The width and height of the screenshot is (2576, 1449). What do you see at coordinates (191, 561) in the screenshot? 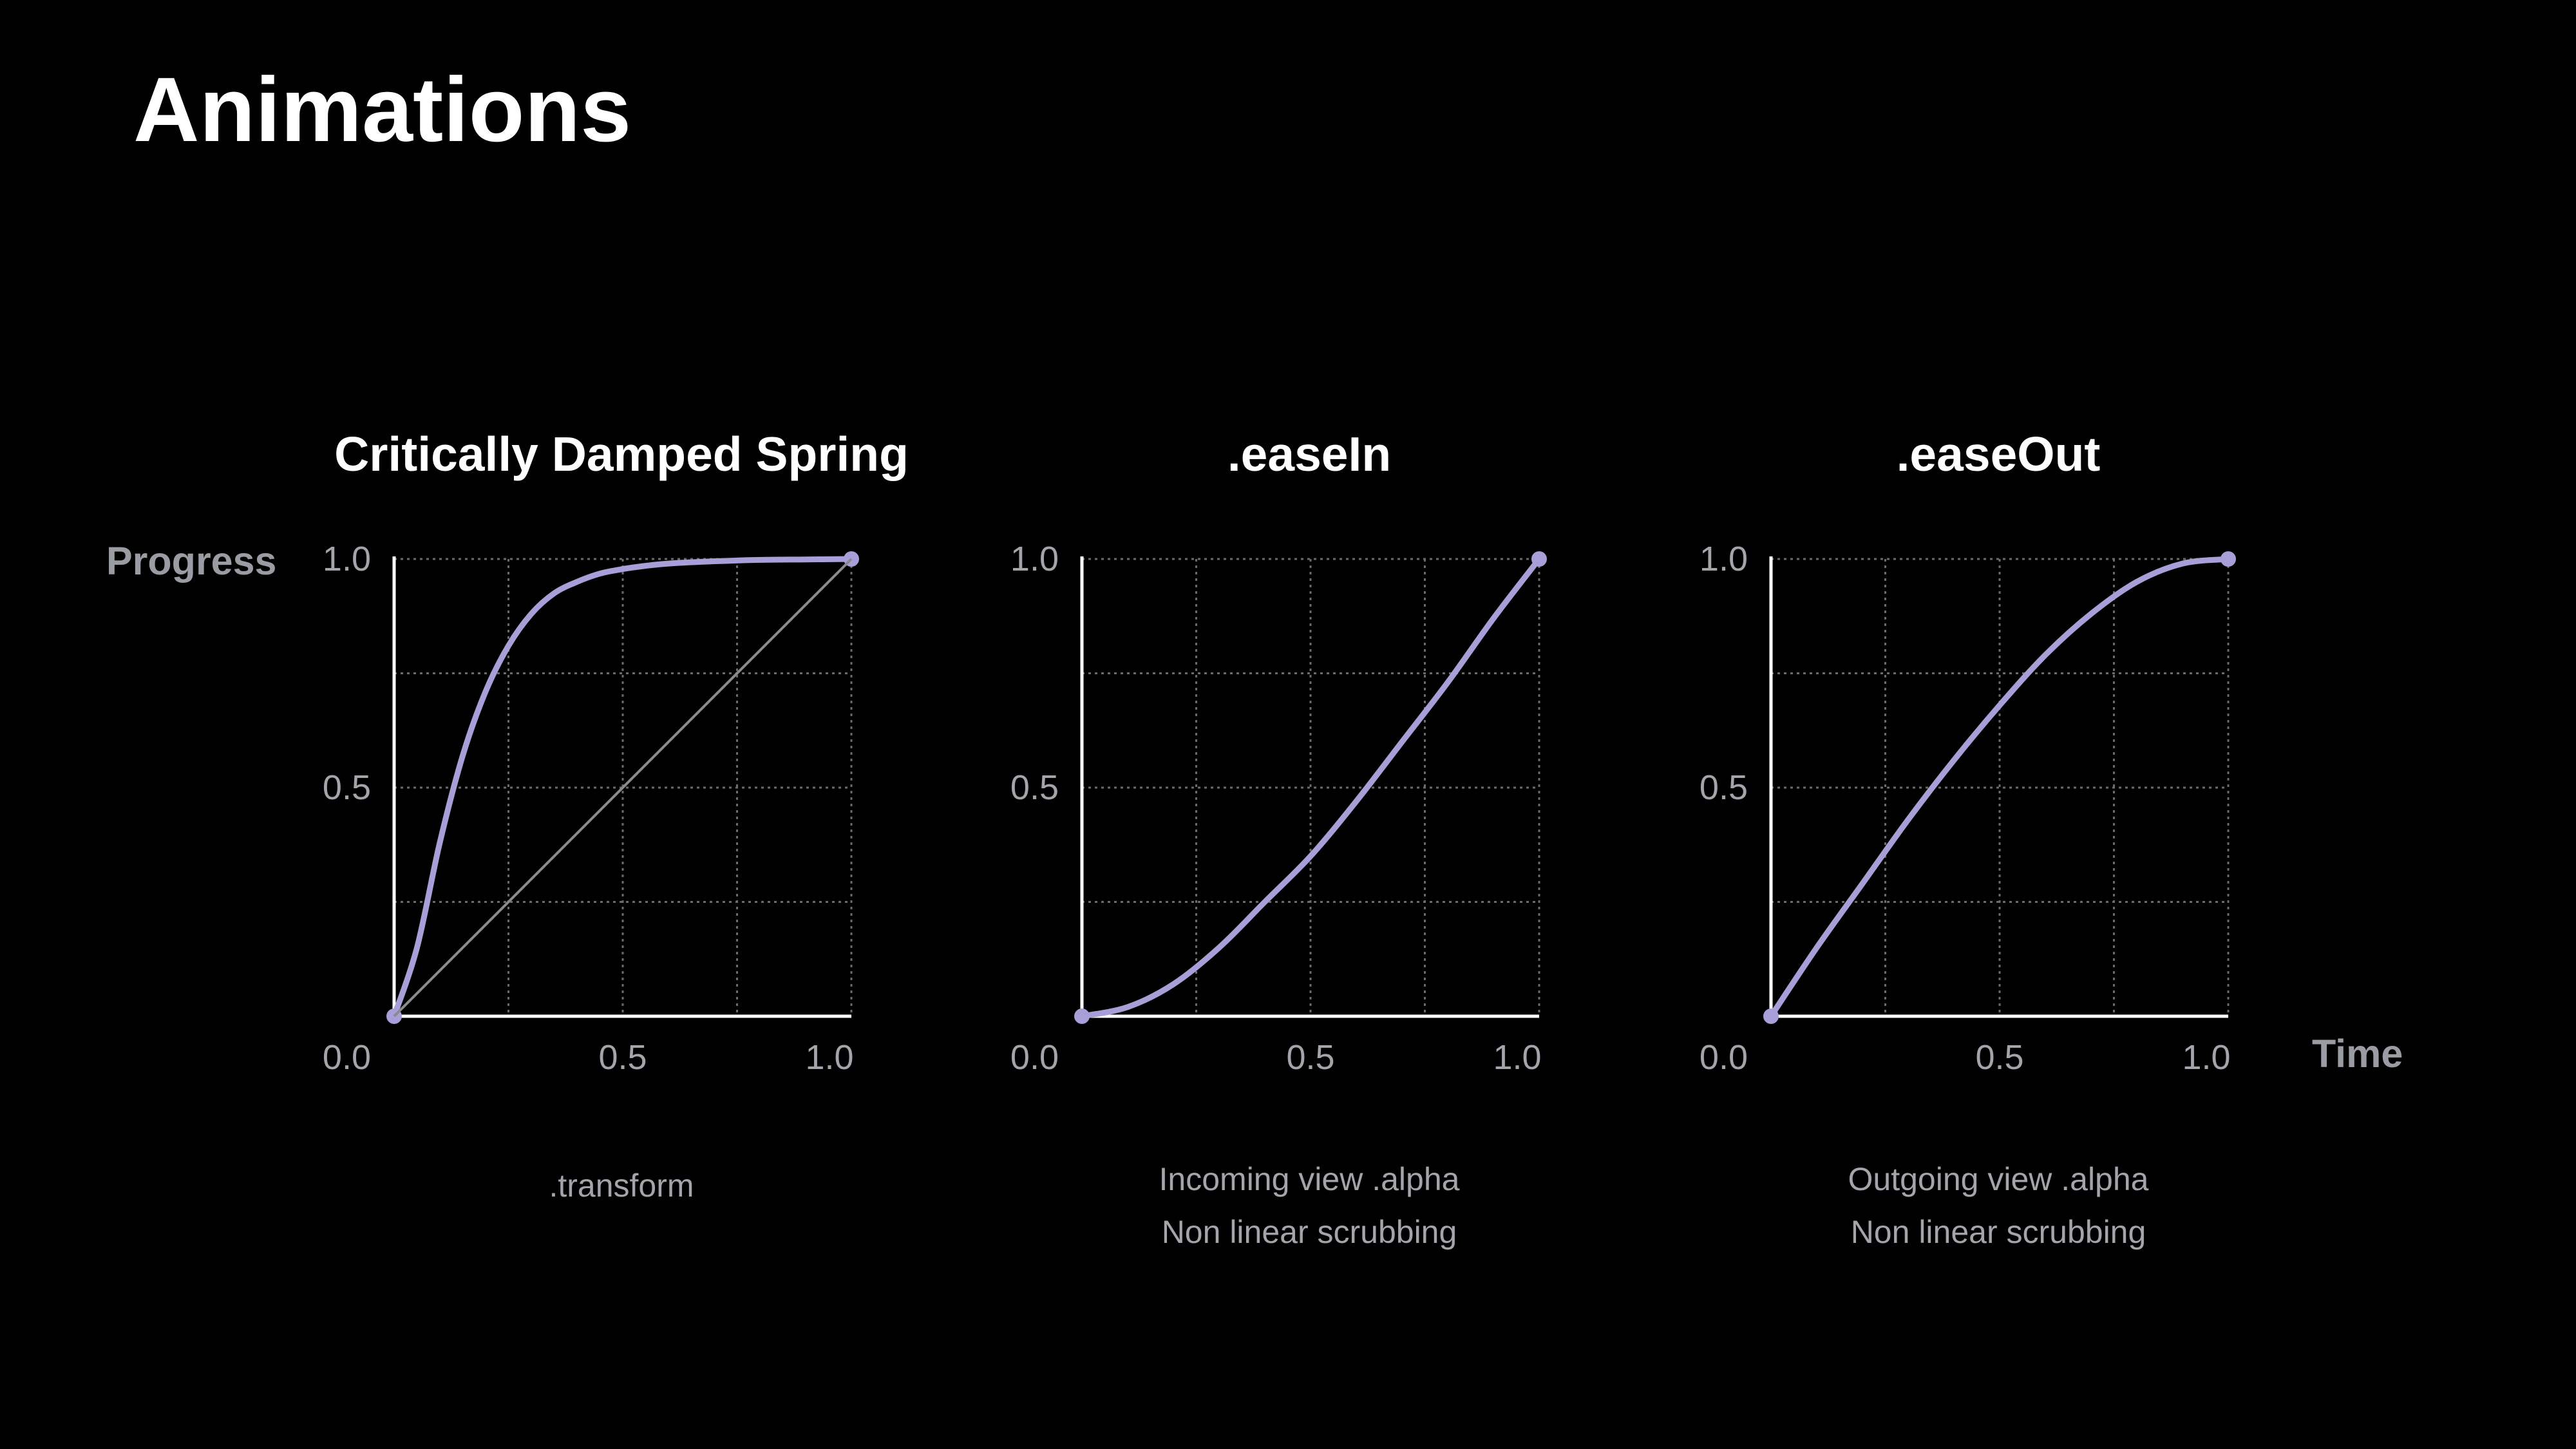
I see `y-axis-title: Progress` at bounding box center [191, 561].